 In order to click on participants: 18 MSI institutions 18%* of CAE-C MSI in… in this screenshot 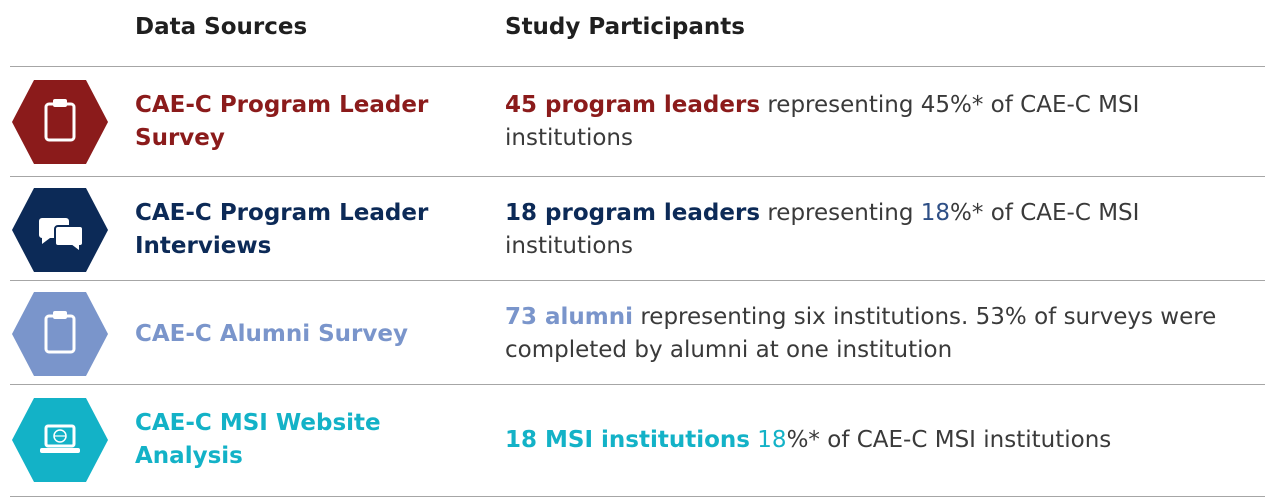, I will do `click(885, 440)`.